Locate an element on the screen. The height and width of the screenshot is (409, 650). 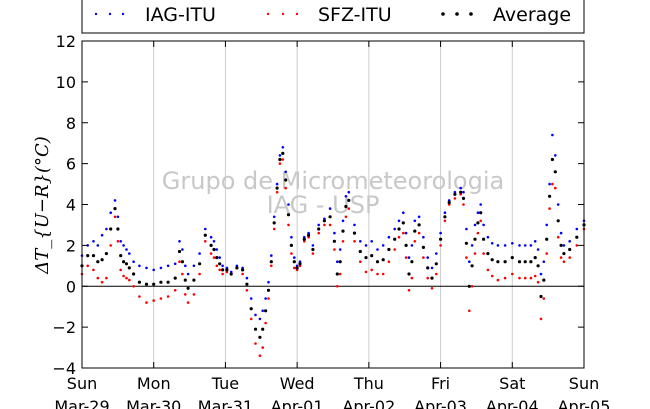
legend-marker-sfz is located at coordinates (297, 14).